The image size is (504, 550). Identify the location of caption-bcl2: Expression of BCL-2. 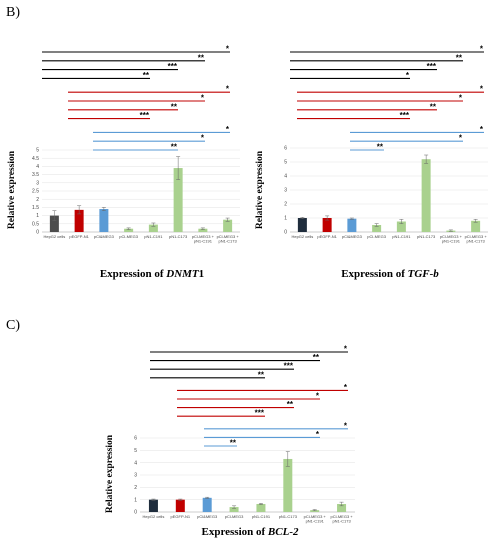
(250, 532).